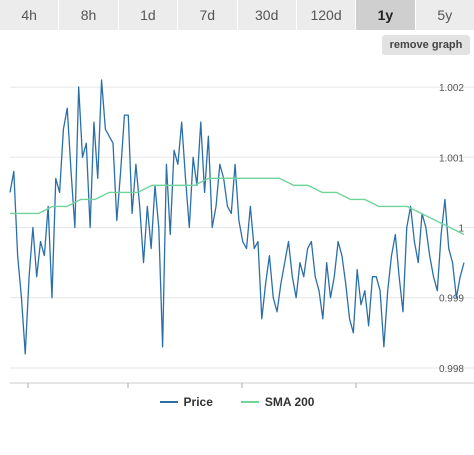 The height and width of the screenshot is (455, 474). What do you see at coordinates (451, 299) in the screenshot?
I see `y-tick-label: 0.999` at bounding box center [451, 299].